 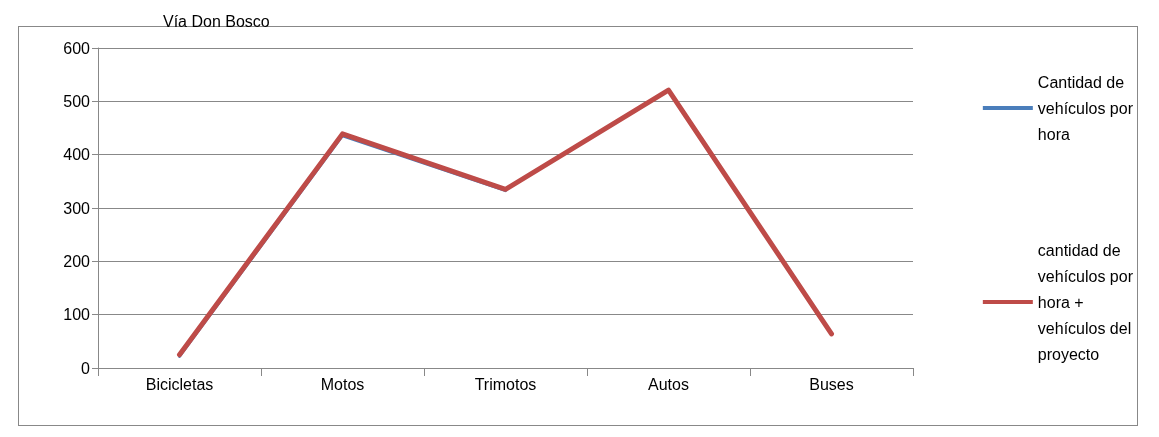 What do you see at coordinates (342, 384) in the screenshot?
I see `x-tick-label: Motos` at bounding box center [342, 384].